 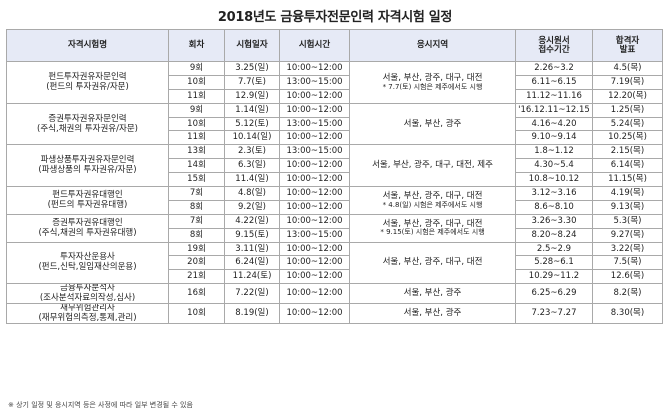 I want to click on cert-name: 펀드투자권유자문인력, so click(x=87, y=76).